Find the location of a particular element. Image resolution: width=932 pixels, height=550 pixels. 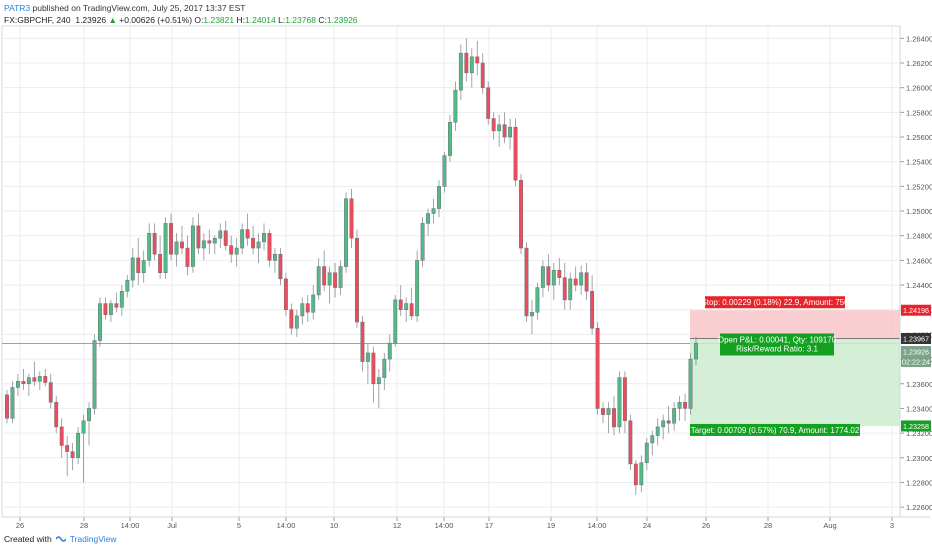

price-badge: 1.23926 is located at coordinates (916, 352).